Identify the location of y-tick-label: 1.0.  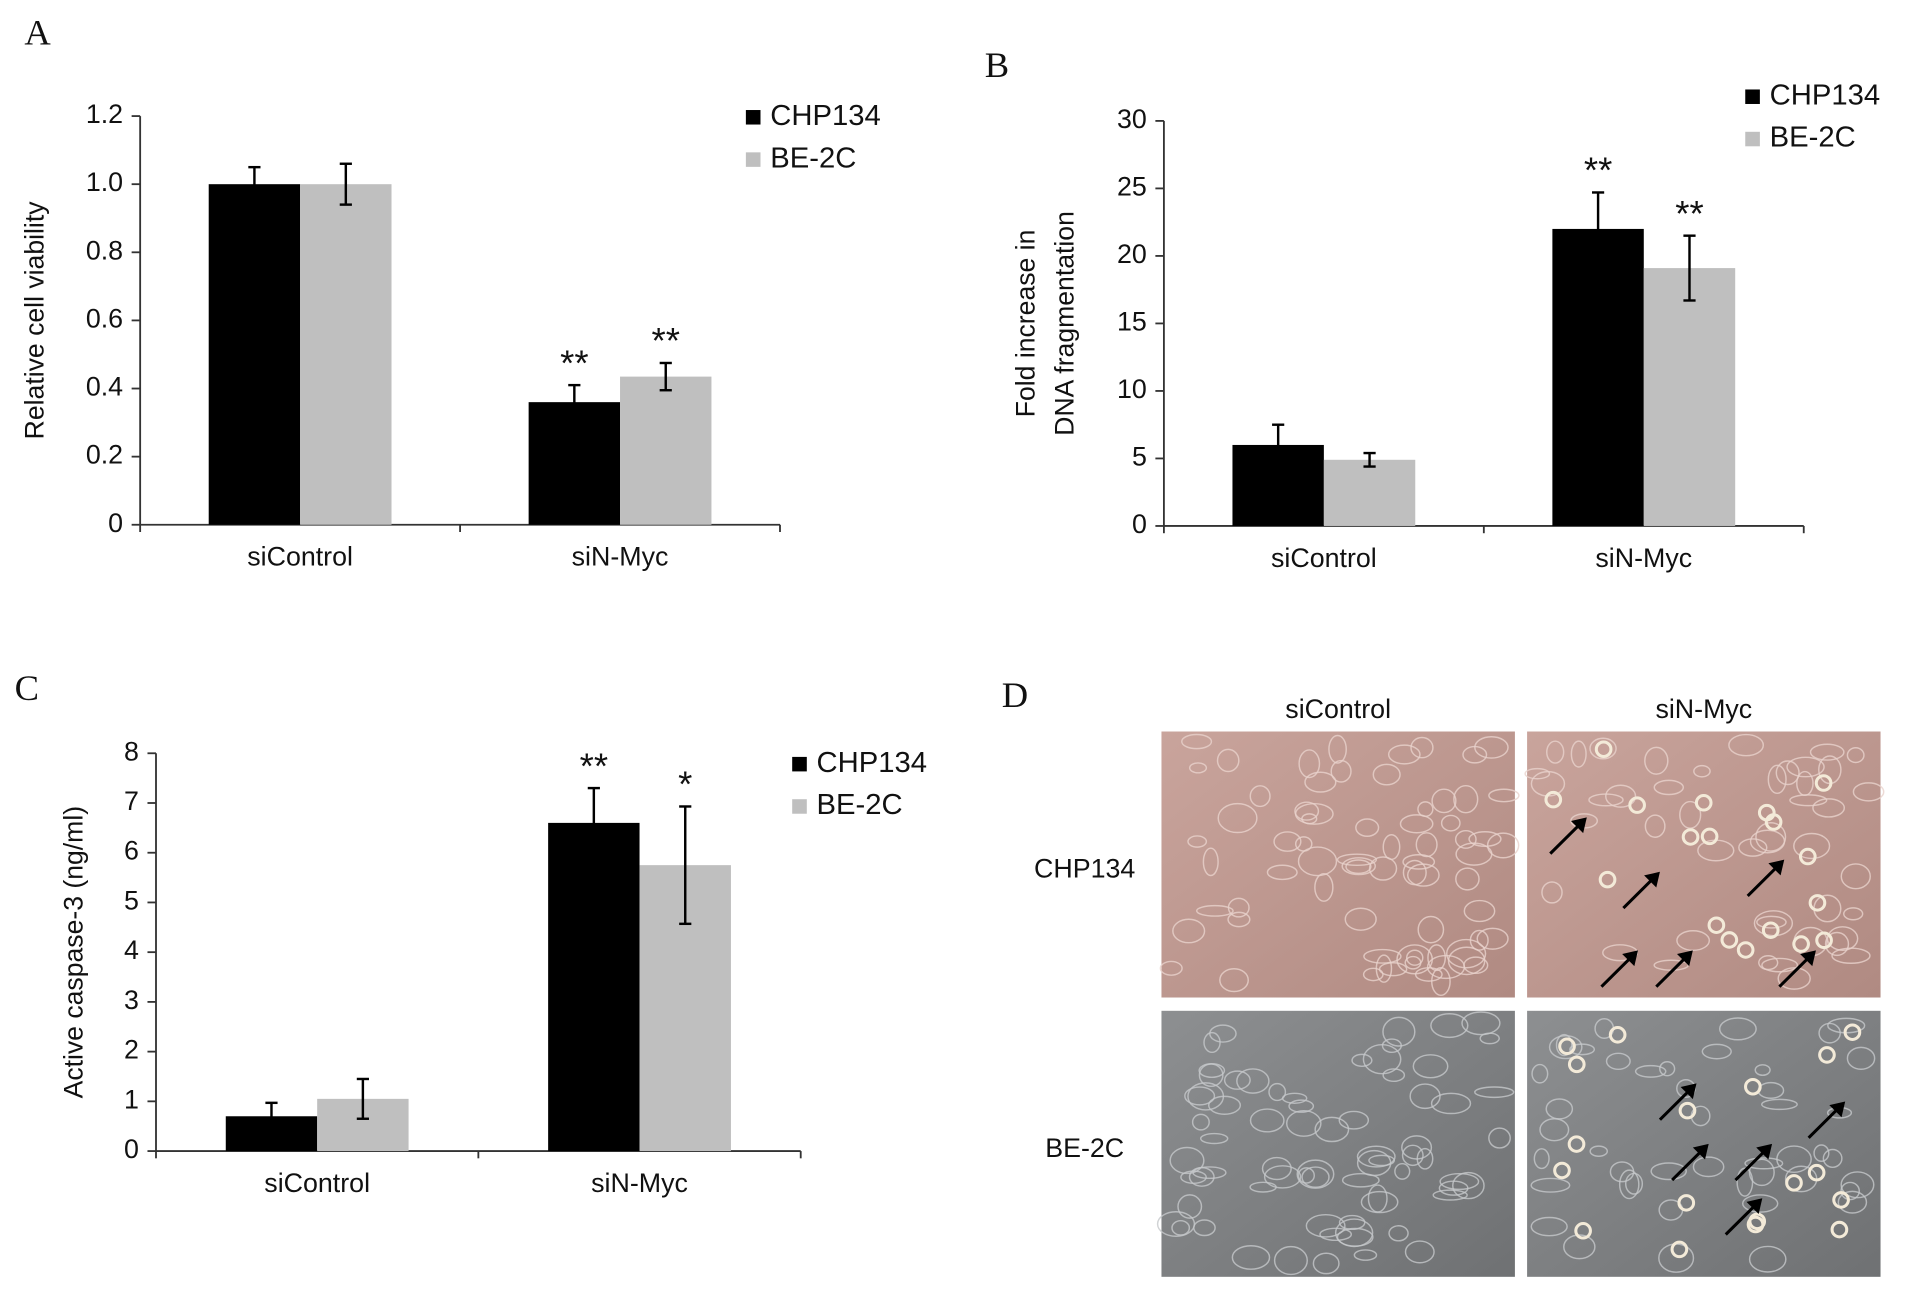
(104, 182).